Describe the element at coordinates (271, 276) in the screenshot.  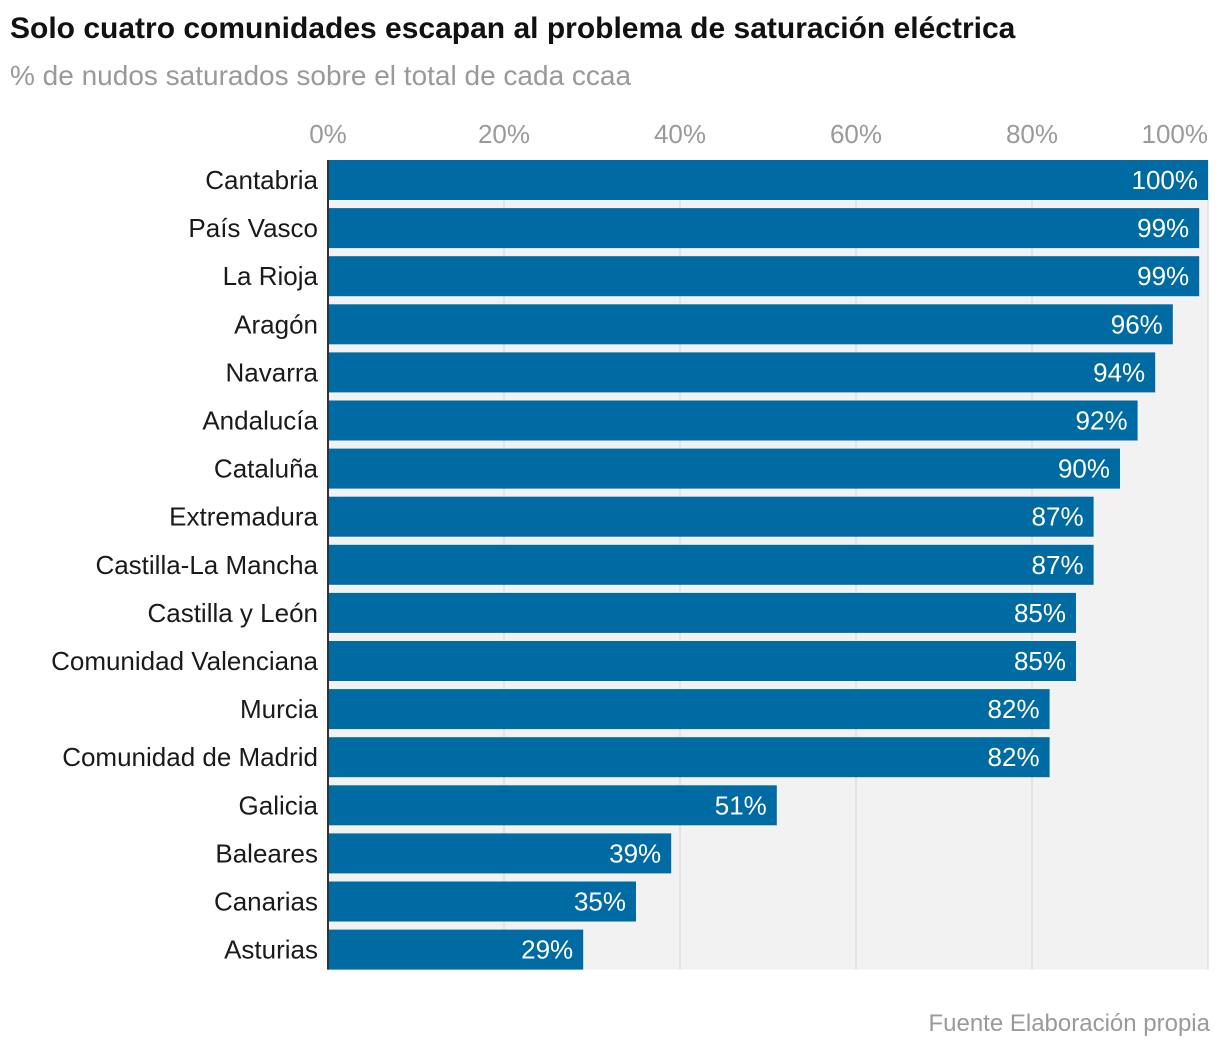
I see `category-label: La Rioja` at that location.